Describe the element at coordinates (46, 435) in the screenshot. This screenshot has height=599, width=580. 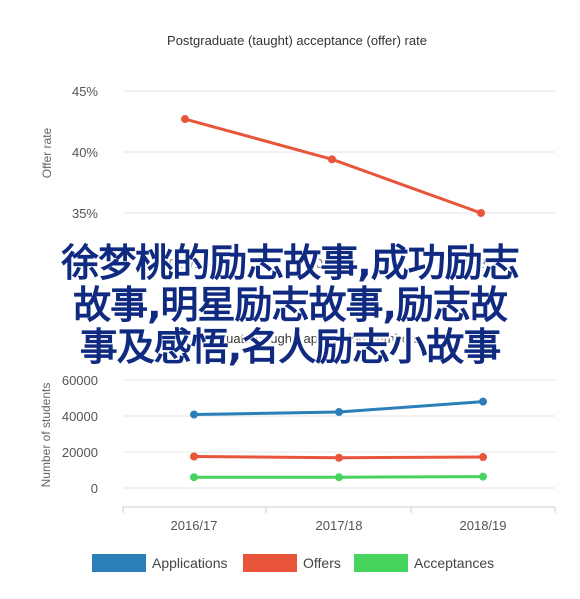
I see `y-axis-label: Number of students` at that location.